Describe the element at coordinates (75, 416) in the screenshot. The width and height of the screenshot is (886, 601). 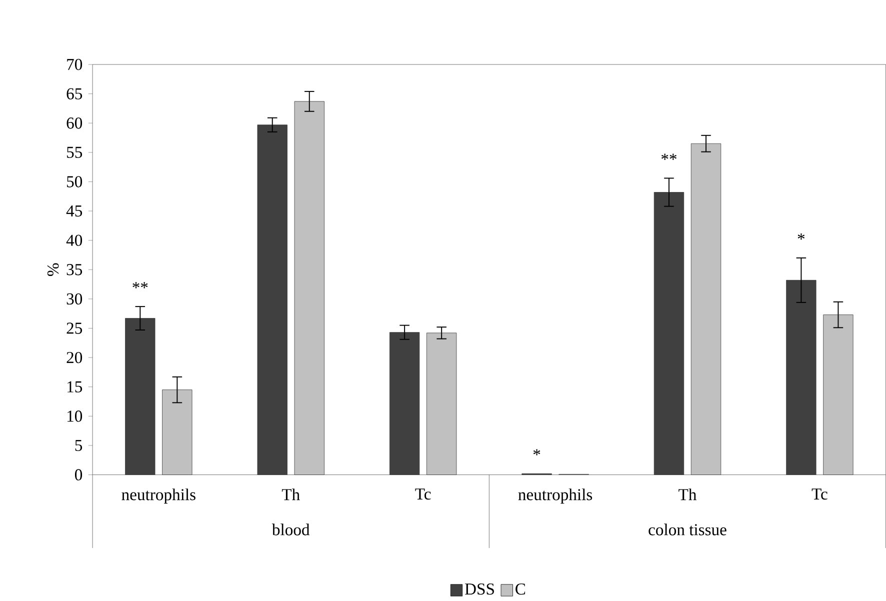
I see `y-tick-label: 10` at that location.